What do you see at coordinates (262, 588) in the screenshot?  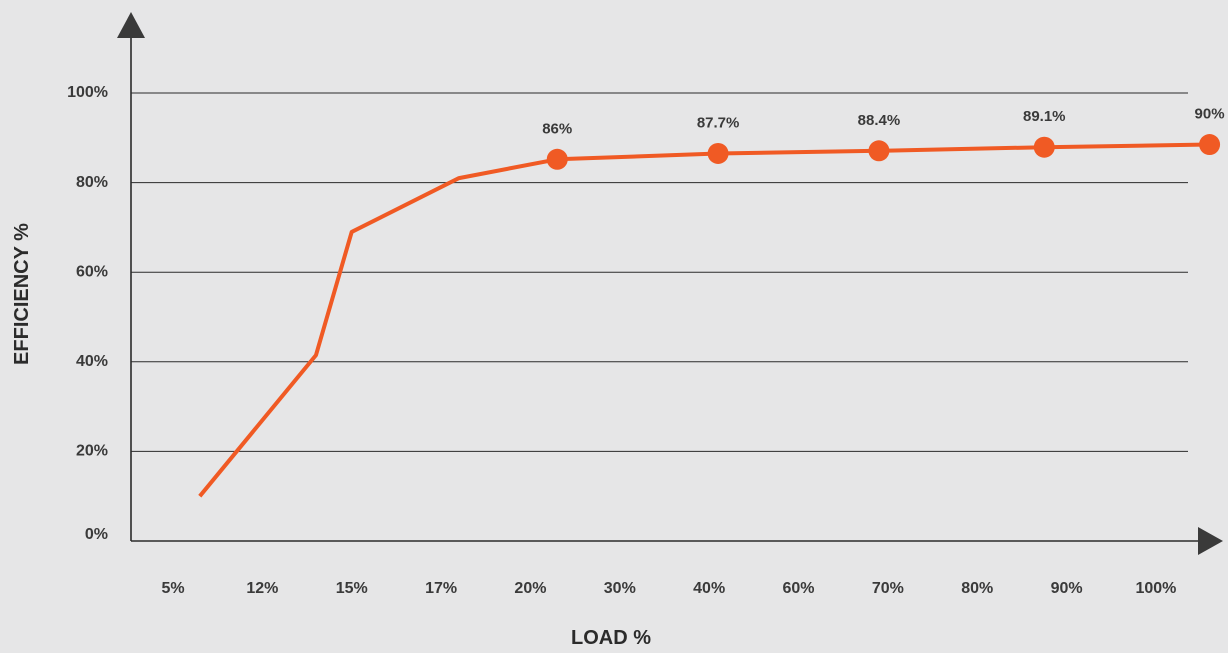 I see `x-tick-label: 12%` at bounding box center [262, 588].